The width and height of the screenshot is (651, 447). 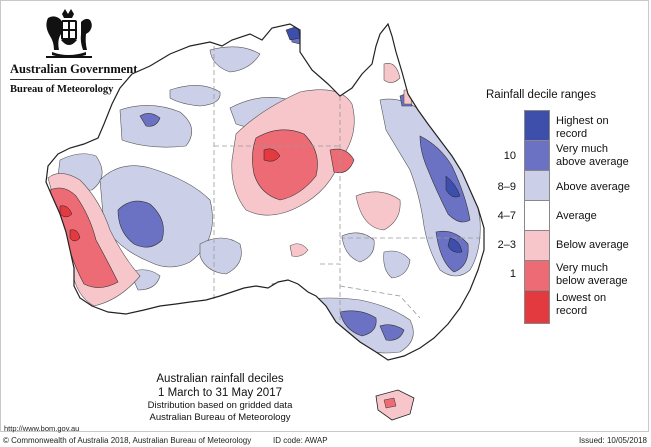 I want to click on legend-label-very-much-below: Very much below average, so click(x=592, y=274).